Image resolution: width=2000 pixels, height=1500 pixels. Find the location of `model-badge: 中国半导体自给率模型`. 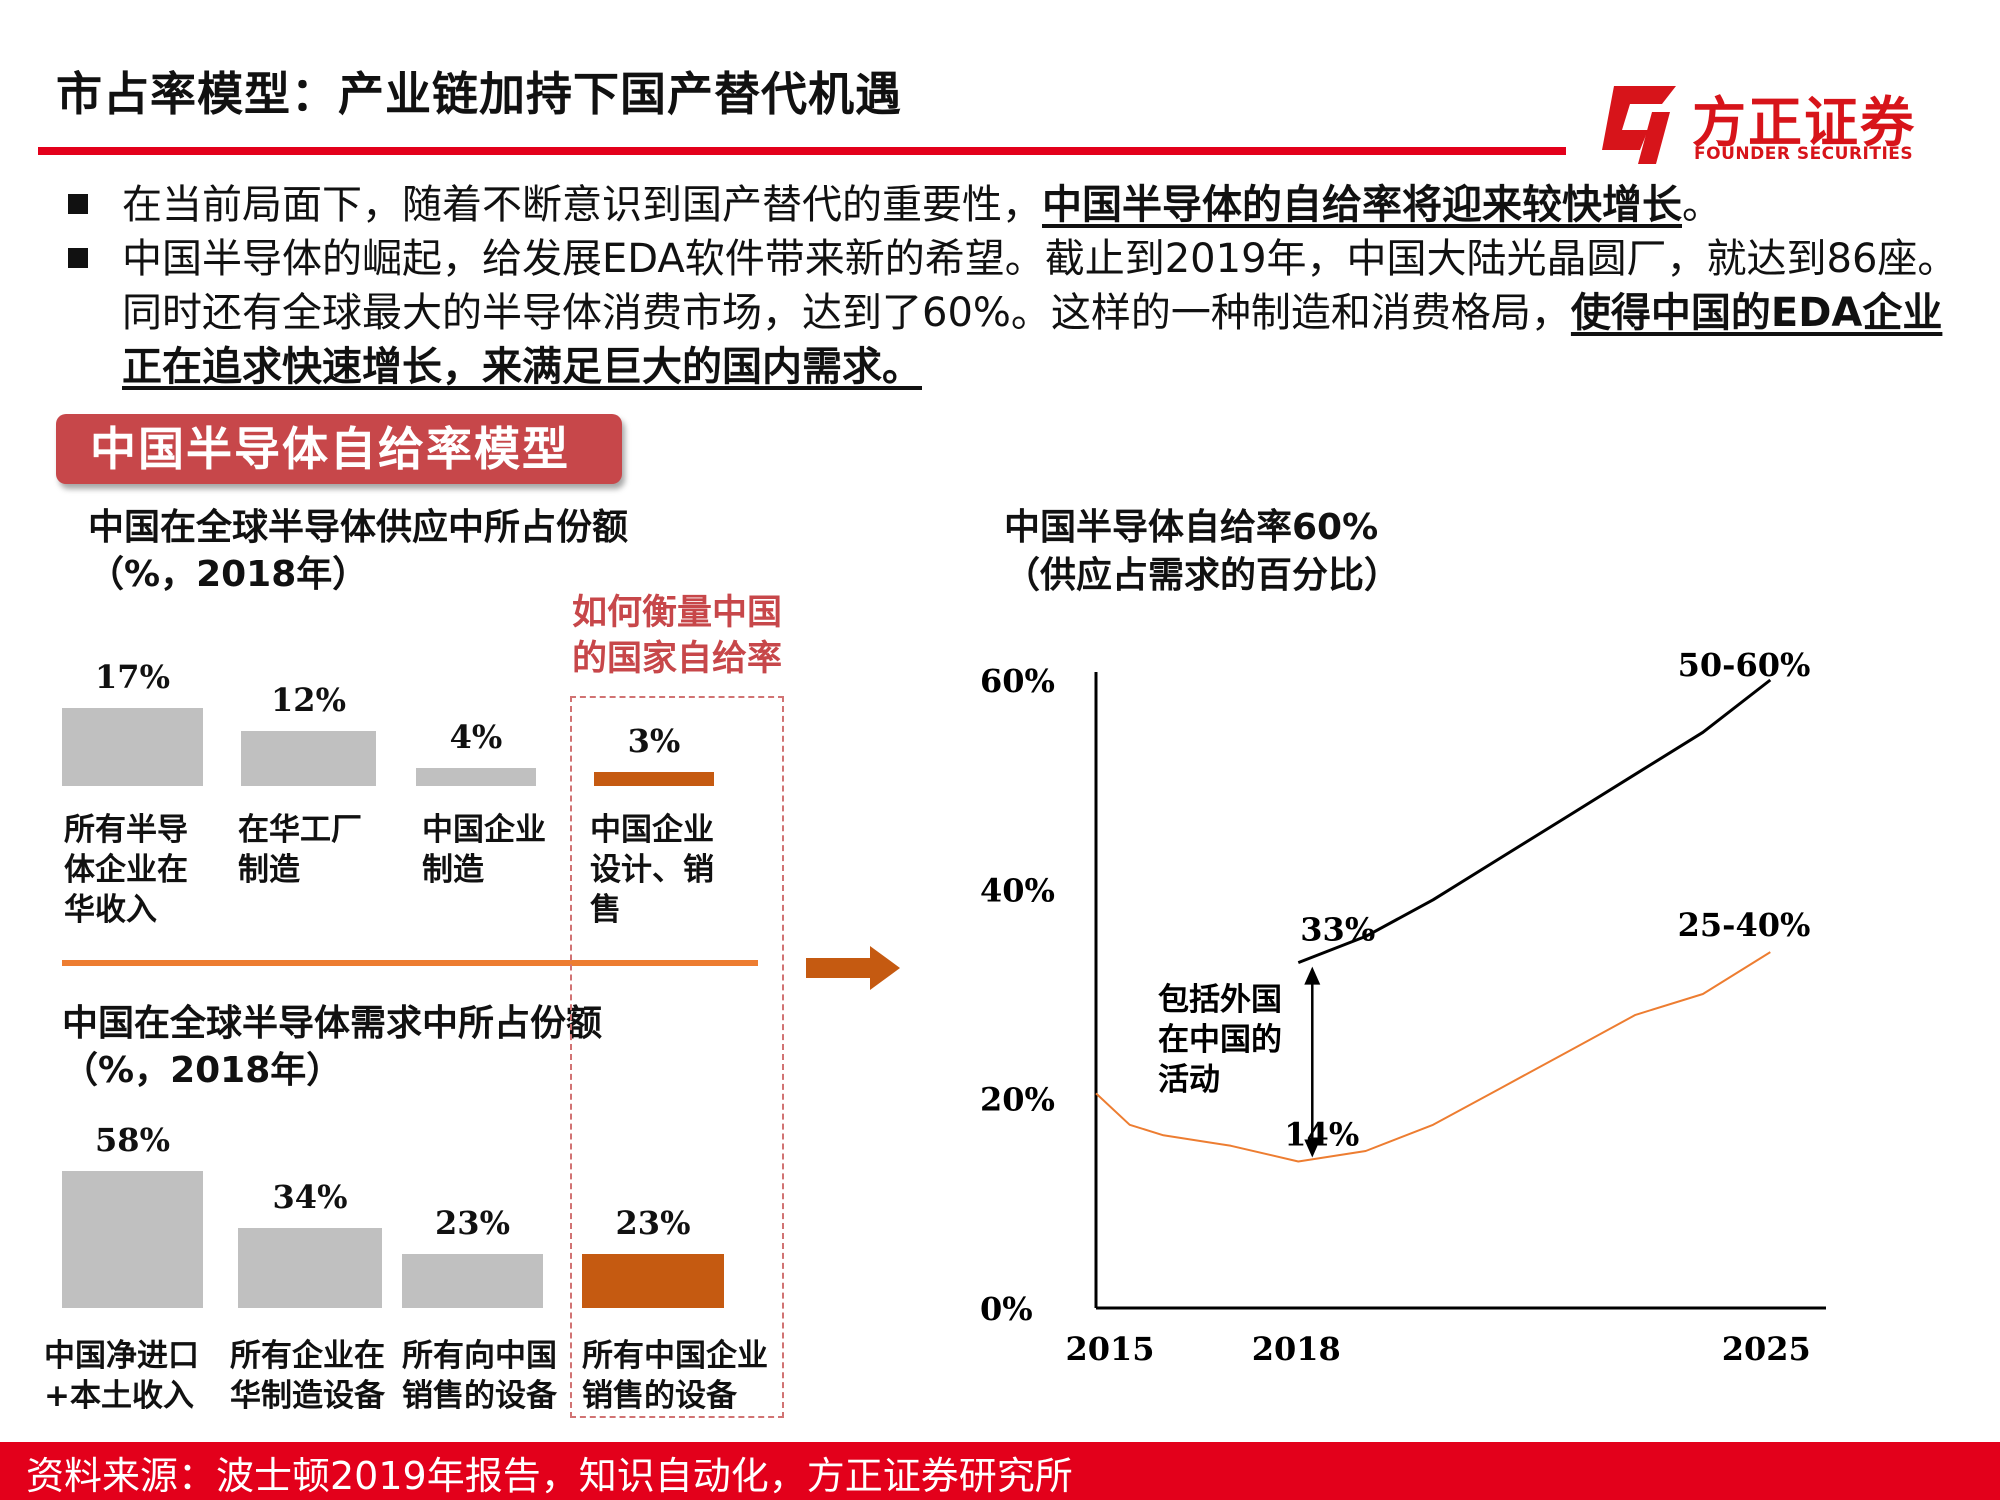

model-badge: 中国半导体自给率模型 is located at coordinates (339, 449).